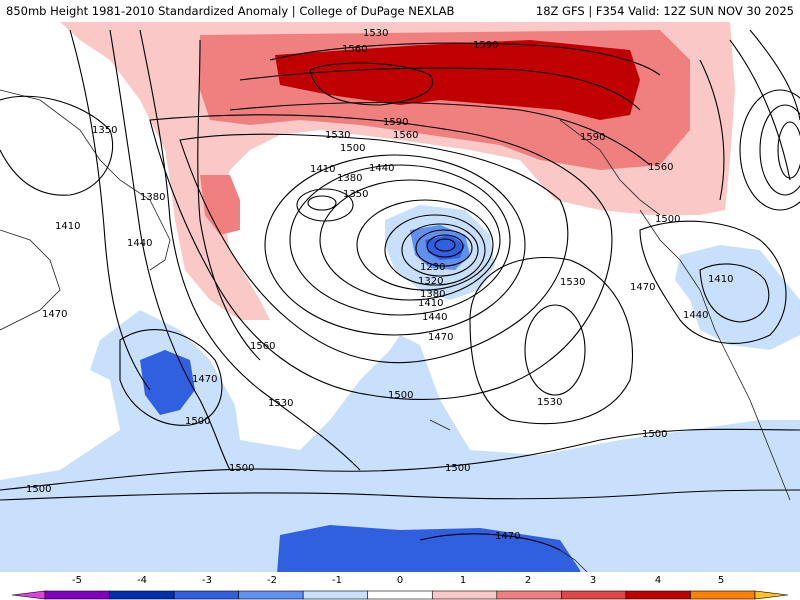 The image size is (800, 600). What do you see at coordinates (463, 580) in the screenshot?
I see `colorbar-label: 1` at bounding box center [463, 580].